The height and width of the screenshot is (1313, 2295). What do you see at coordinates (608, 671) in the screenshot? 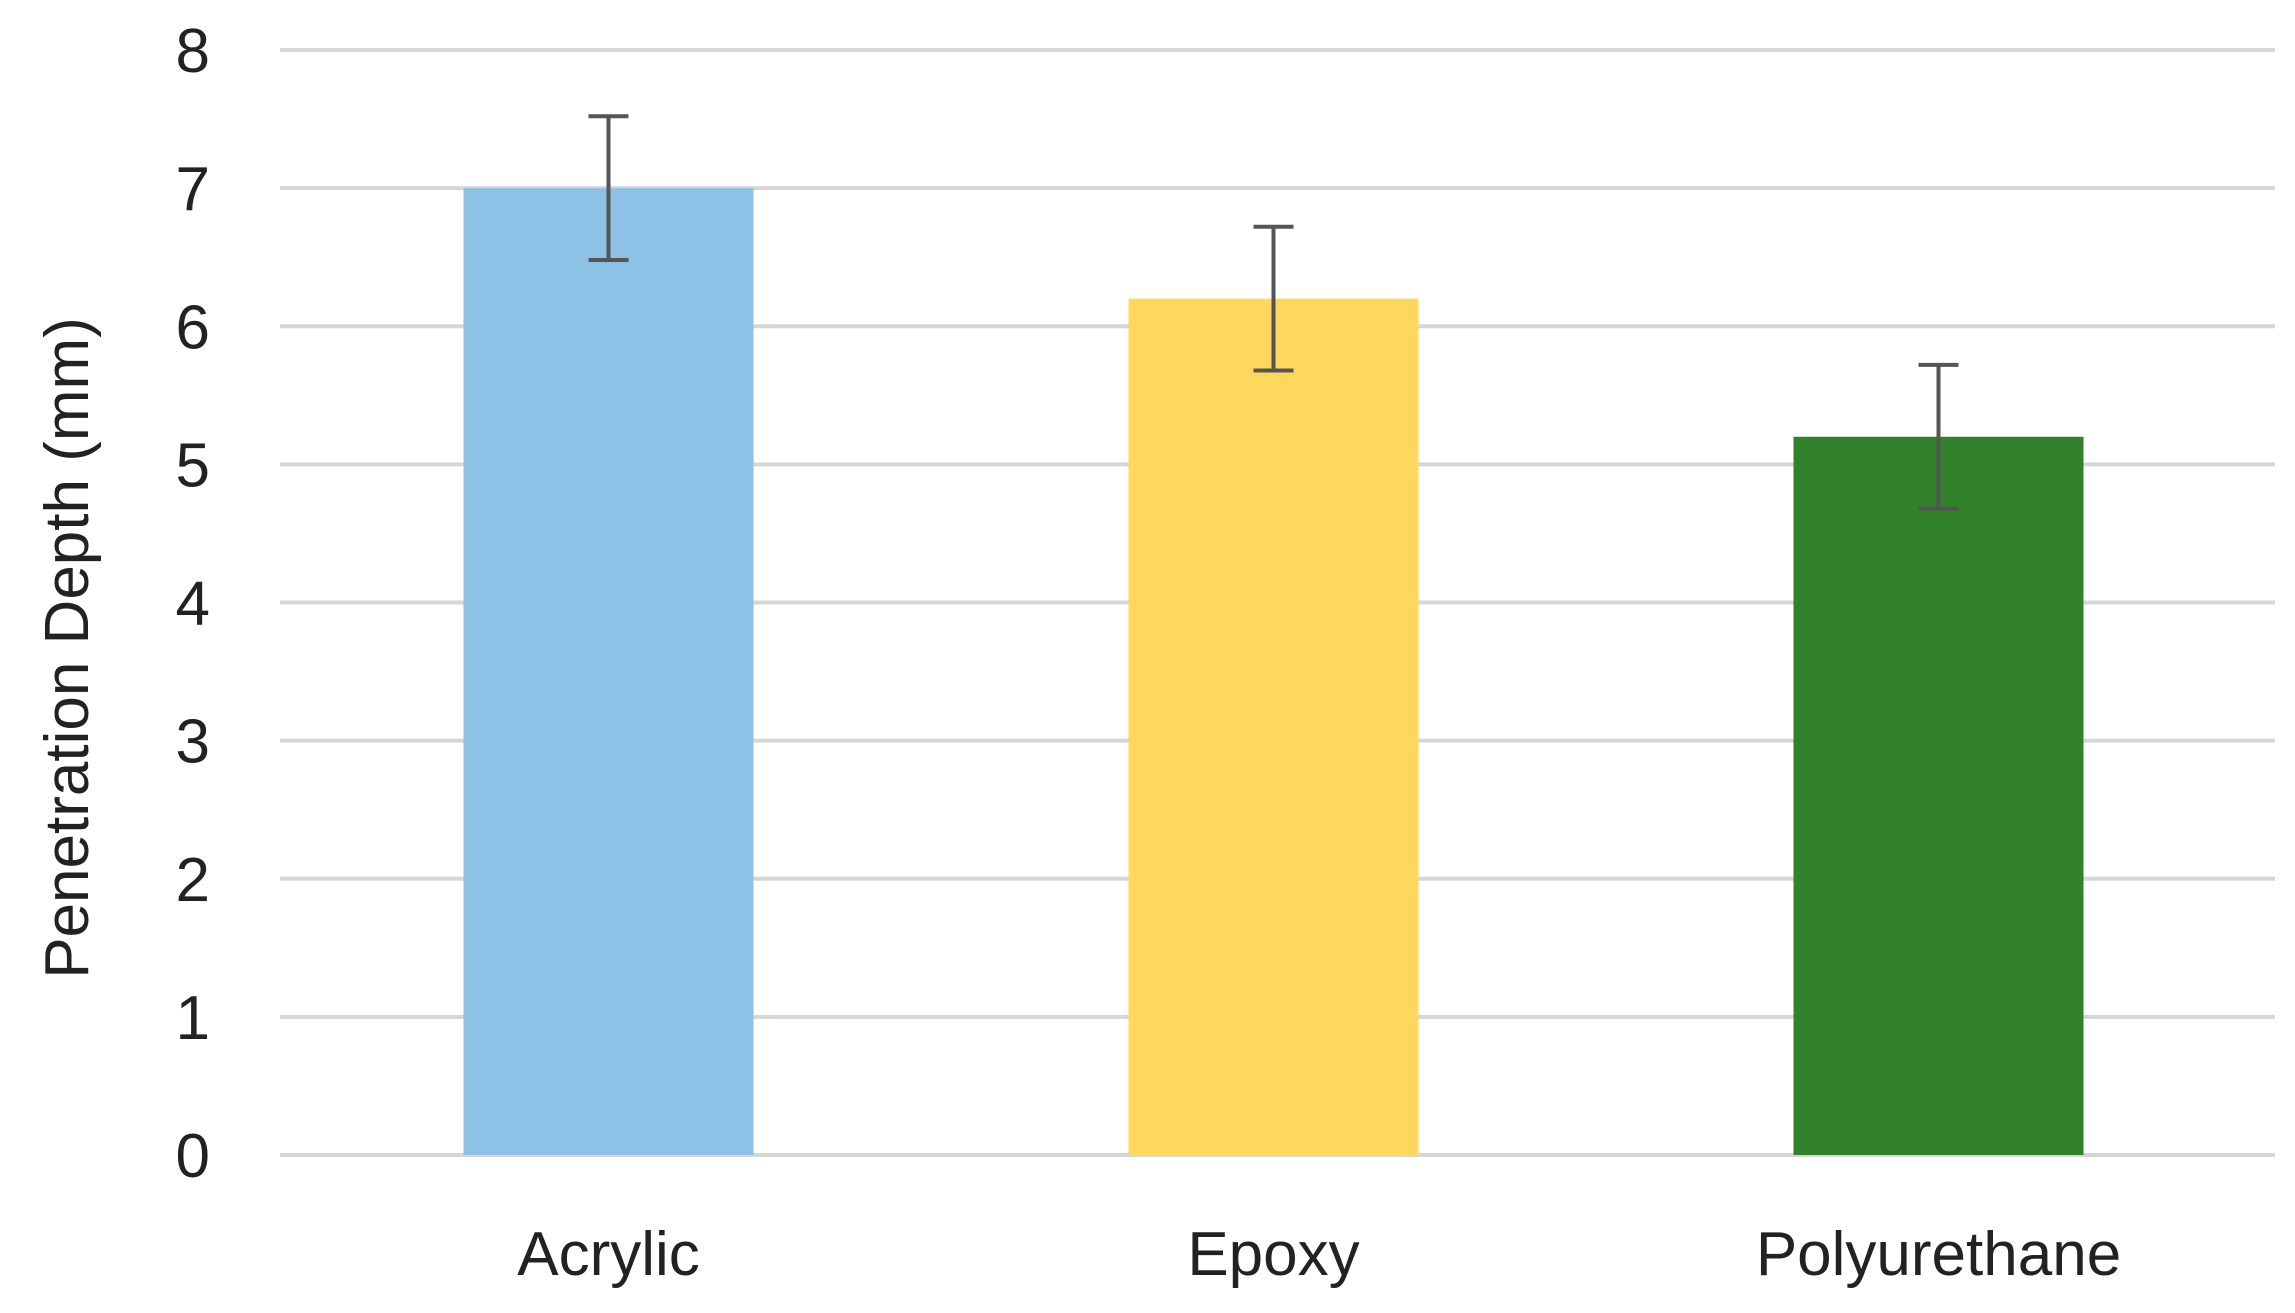
I see `bar-acrylic` at bounding box center [608, 671].